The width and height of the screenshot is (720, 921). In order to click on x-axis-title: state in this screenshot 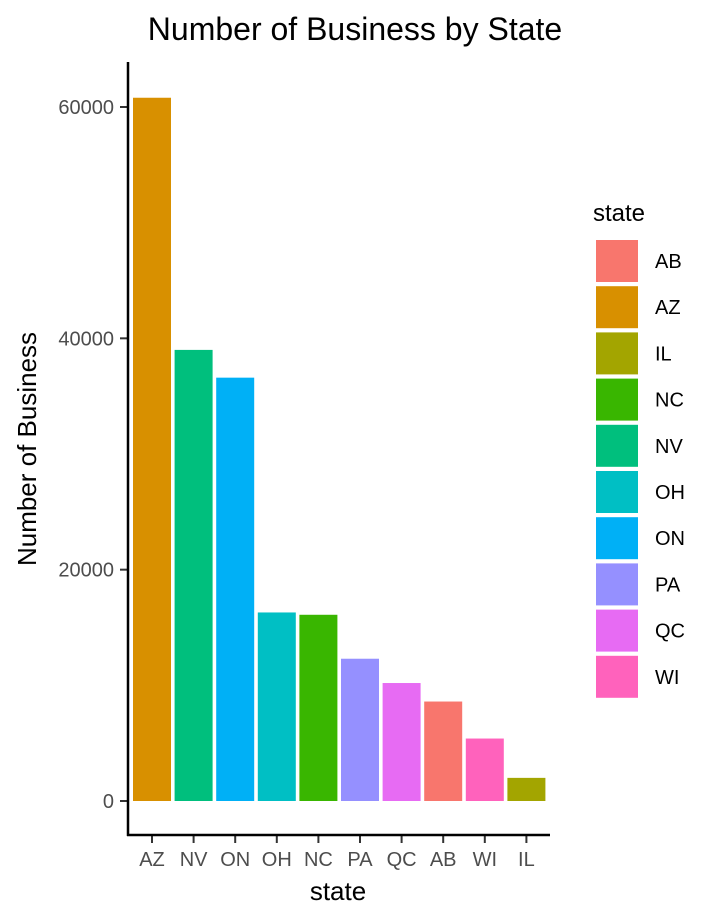, I will do `click(338, 891)`.